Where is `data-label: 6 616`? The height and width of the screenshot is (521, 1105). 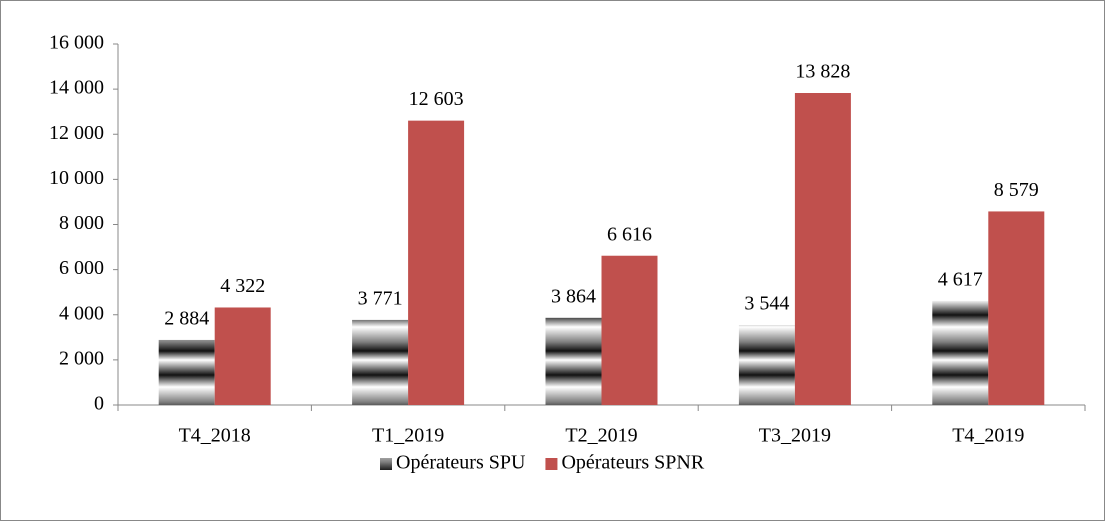
data-label: 6 616 is located at coordinates (629, 234).